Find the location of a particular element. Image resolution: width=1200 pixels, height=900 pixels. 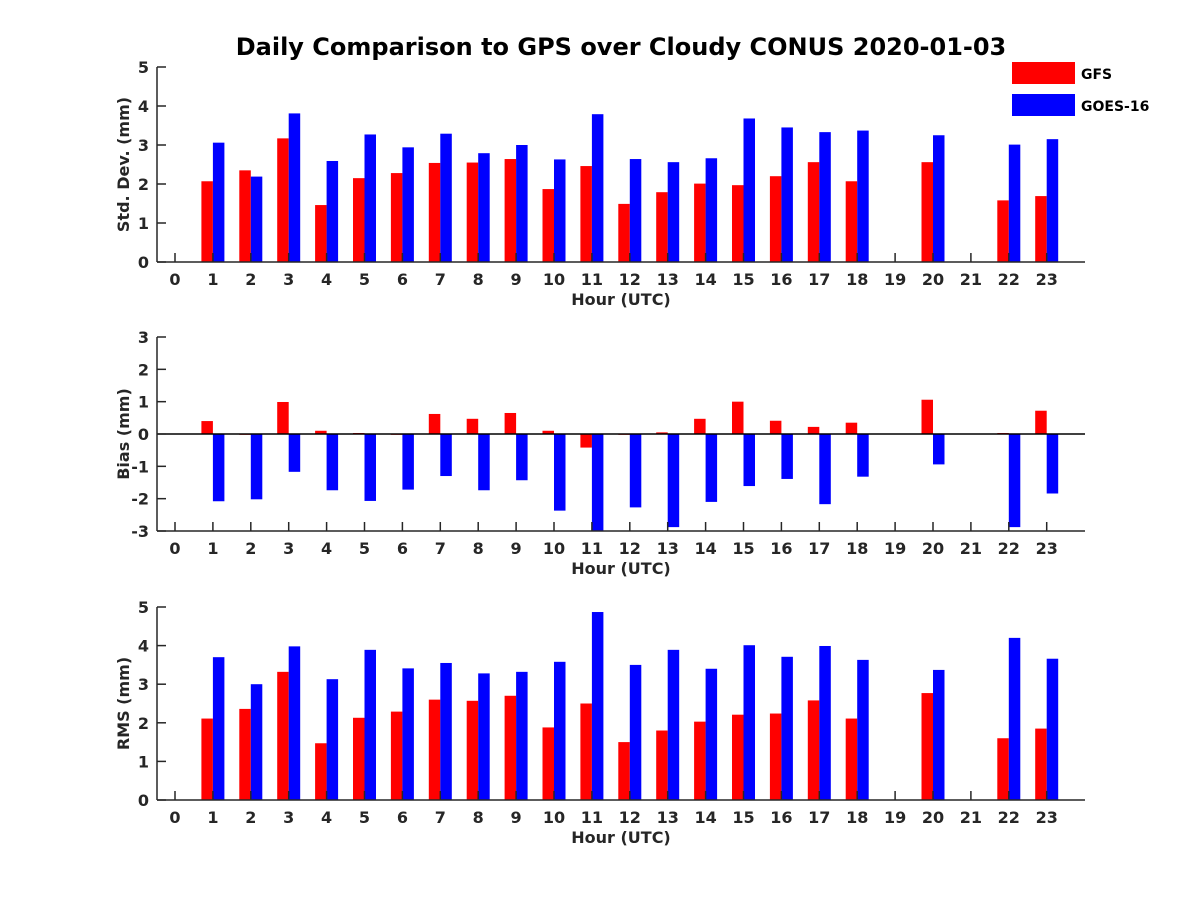

x-tick-label: 10 is located at coordinates (554, 279).